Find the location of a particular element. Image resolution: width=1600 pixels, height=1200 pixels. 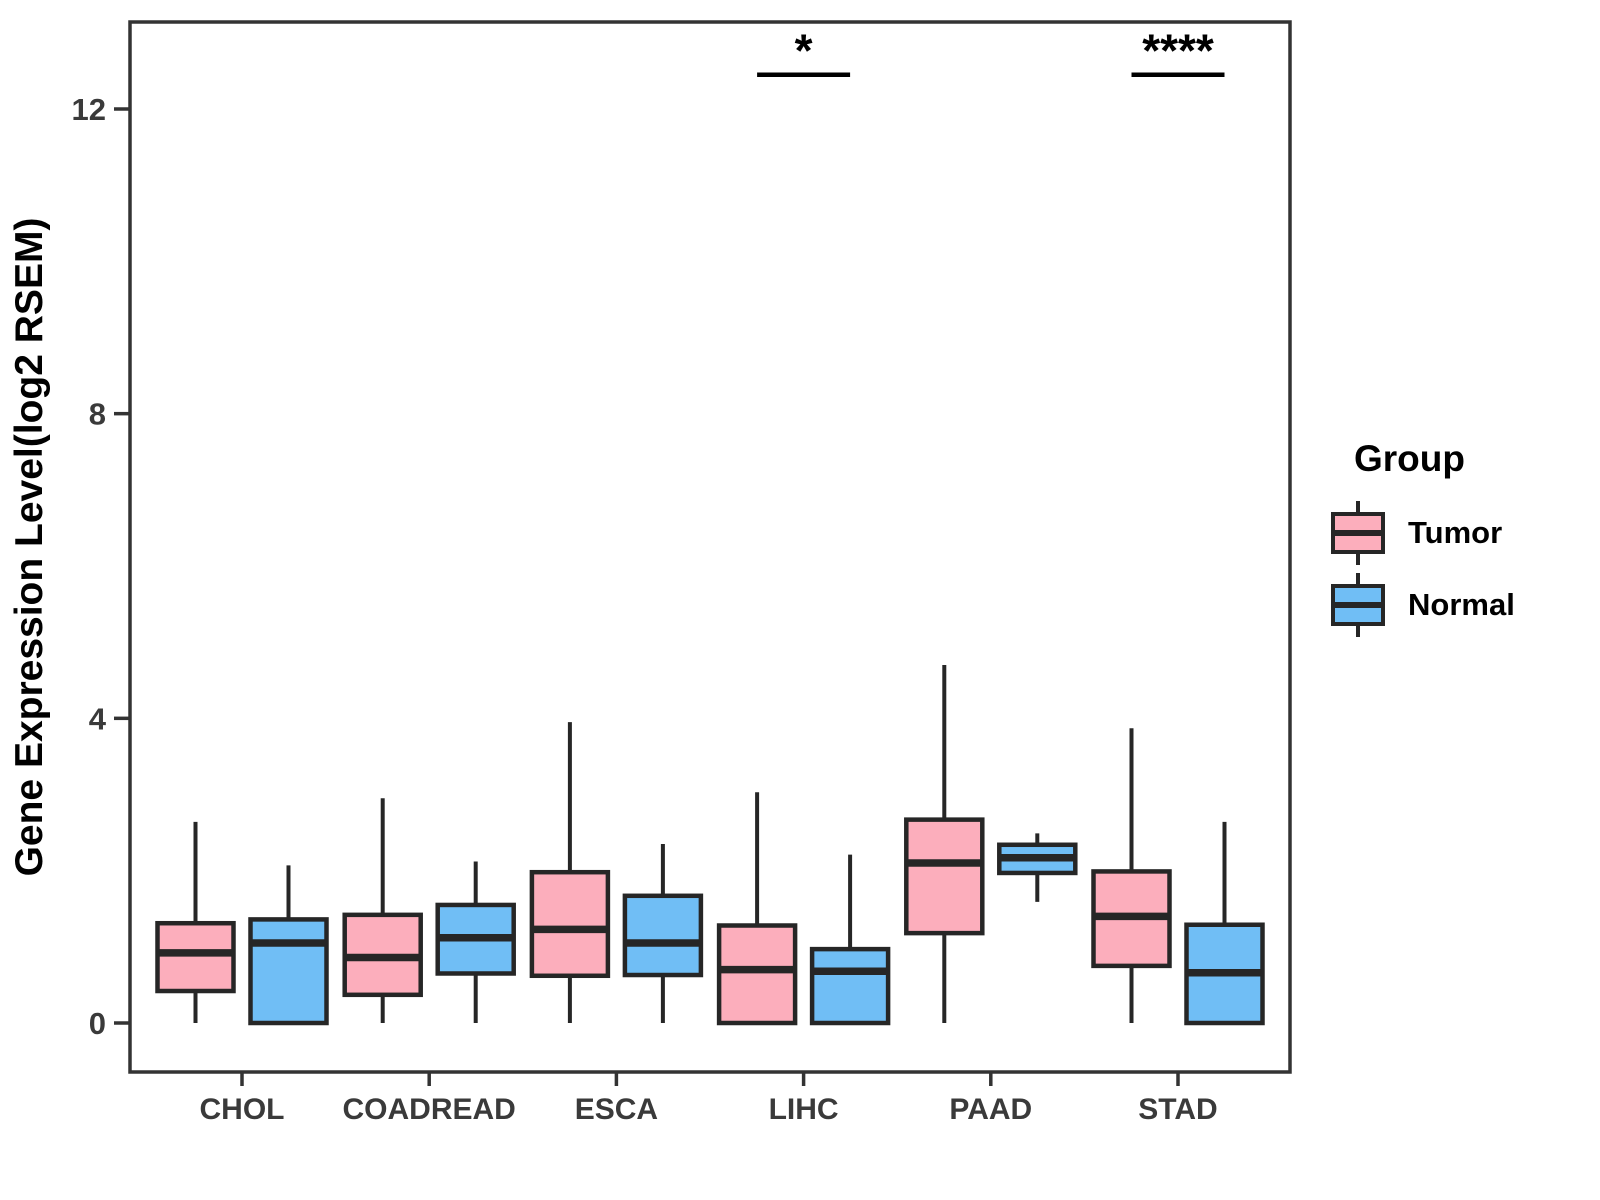

y-tick-label-8: 8 is located at coordinates (97, 414).